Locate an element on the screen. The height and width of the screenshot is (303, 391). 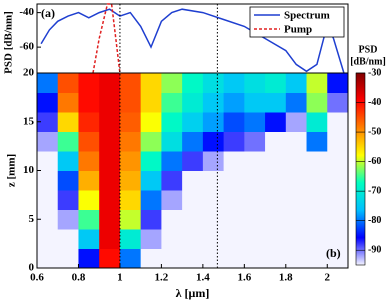
colorbar-tick-label: -30 is located at coordinates (374, 72).